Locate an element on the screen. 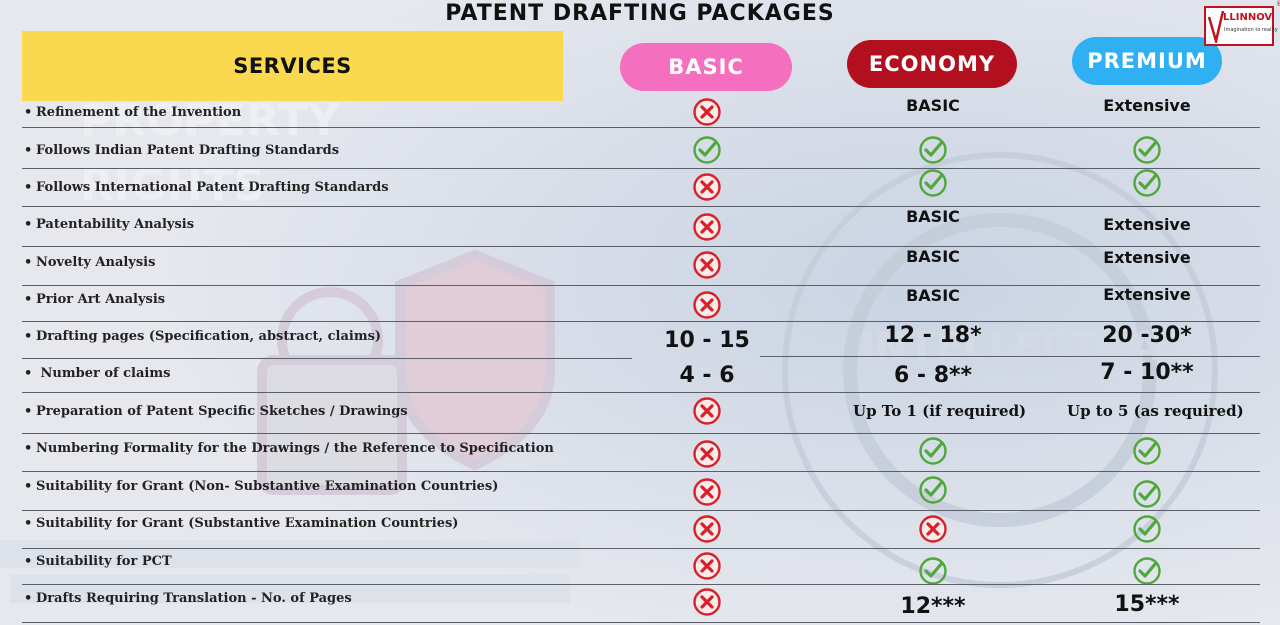  svg-text: PROPERTY is located at coordinates (210, 120).